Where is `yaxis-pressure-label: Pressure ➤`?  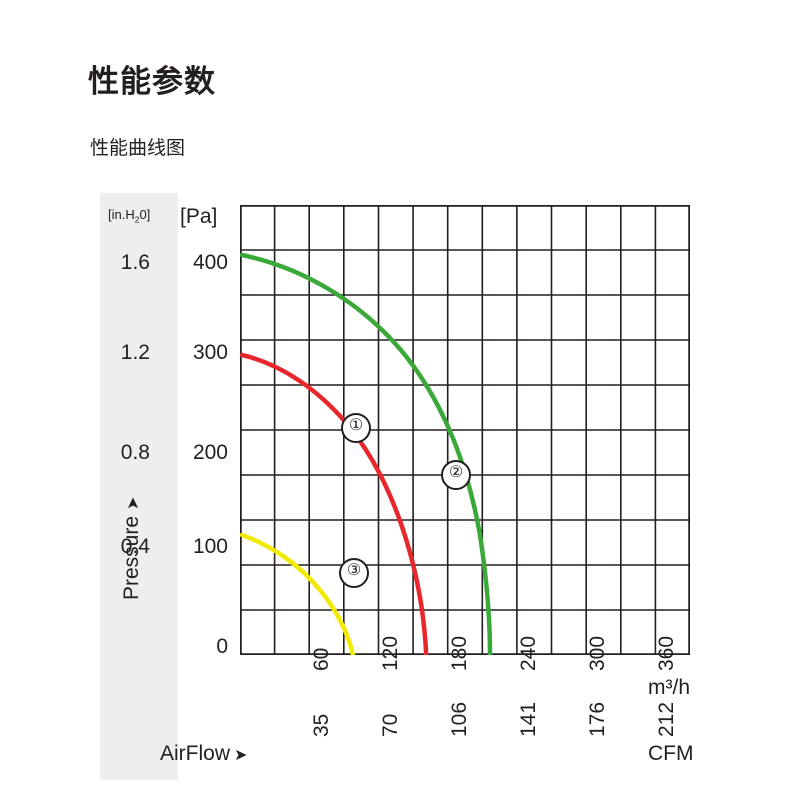
yaxis-pressure-label: Pressure ➤ is located at coordinates (132, 548).